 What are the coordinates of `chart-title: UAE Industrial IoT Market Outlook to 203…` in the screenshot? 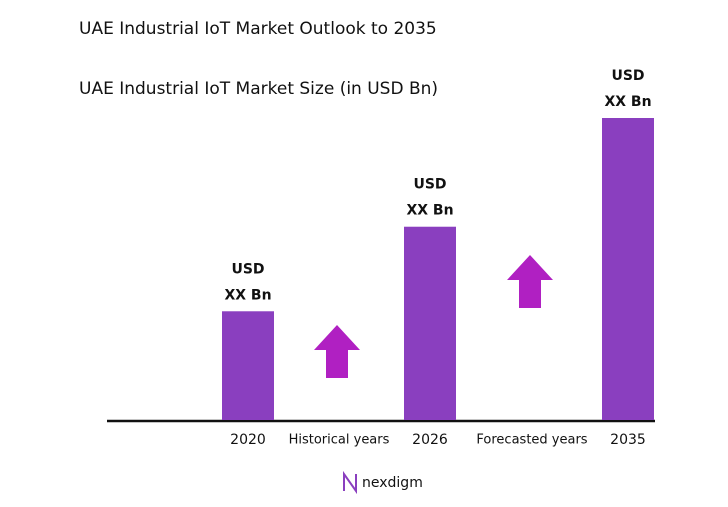 It's located at (258, 29).